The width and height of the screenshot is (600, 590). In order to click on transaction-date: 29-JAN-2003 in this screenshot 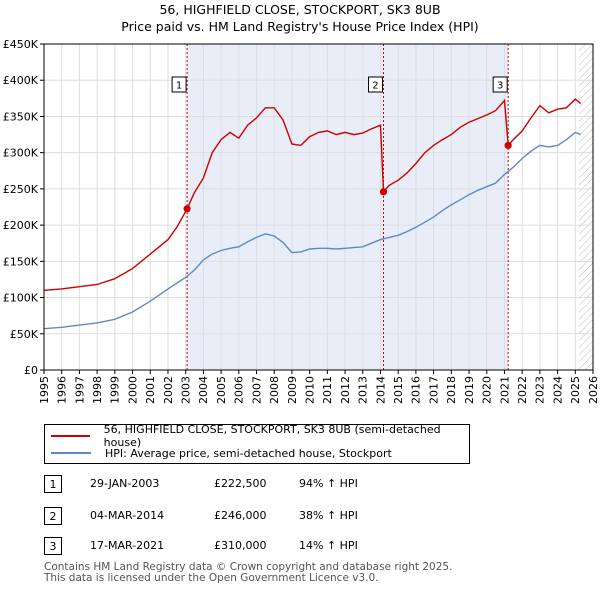, I will do `click(125, 483)`.